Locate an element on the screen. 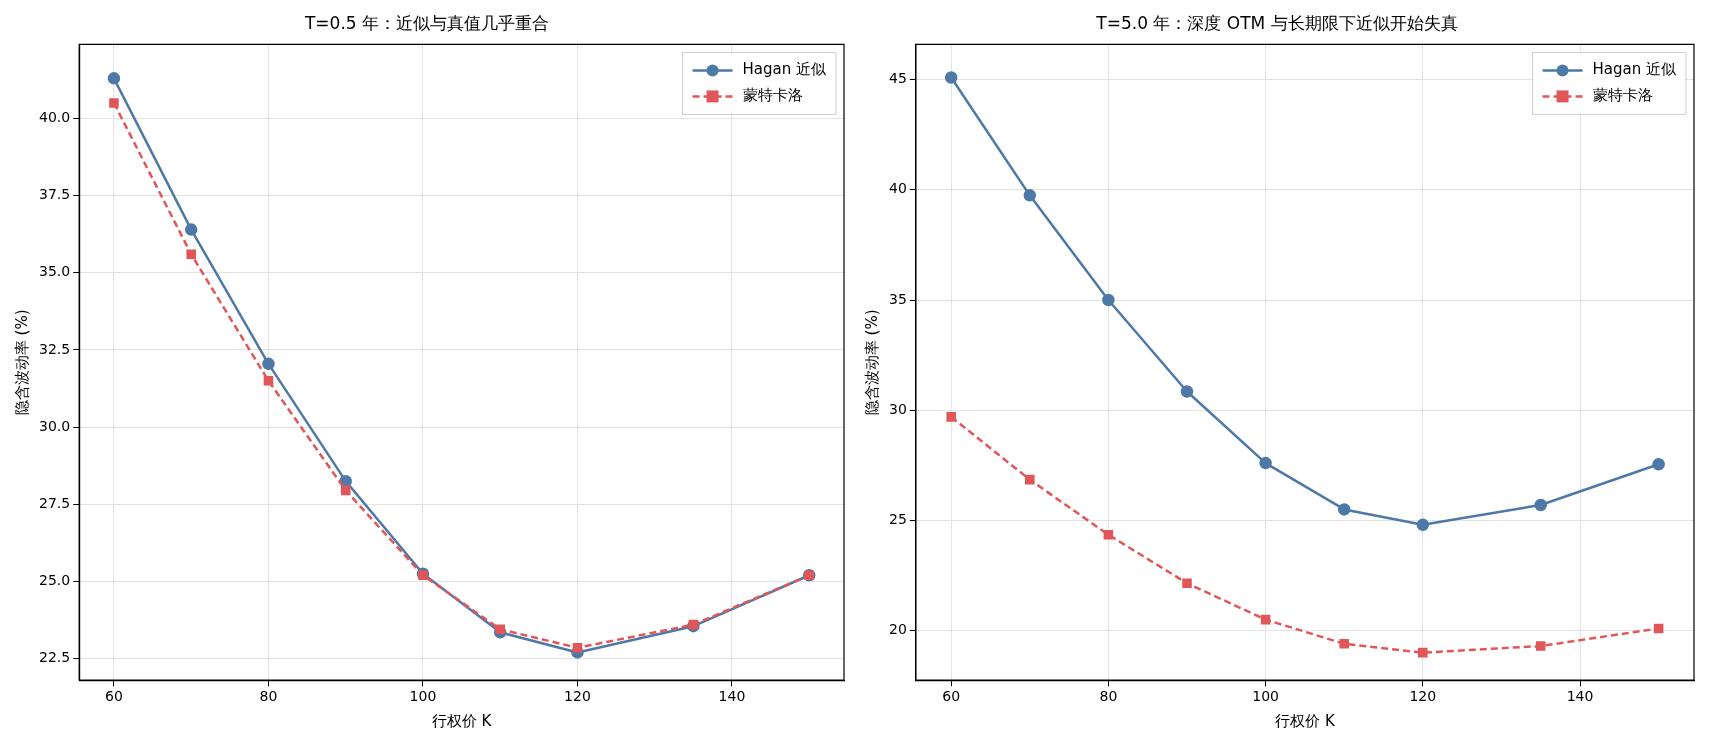 Image resolution: width=1725 pixels, height=750 pixels. y-tick-label: 30 is located at coordinates (897, 408).